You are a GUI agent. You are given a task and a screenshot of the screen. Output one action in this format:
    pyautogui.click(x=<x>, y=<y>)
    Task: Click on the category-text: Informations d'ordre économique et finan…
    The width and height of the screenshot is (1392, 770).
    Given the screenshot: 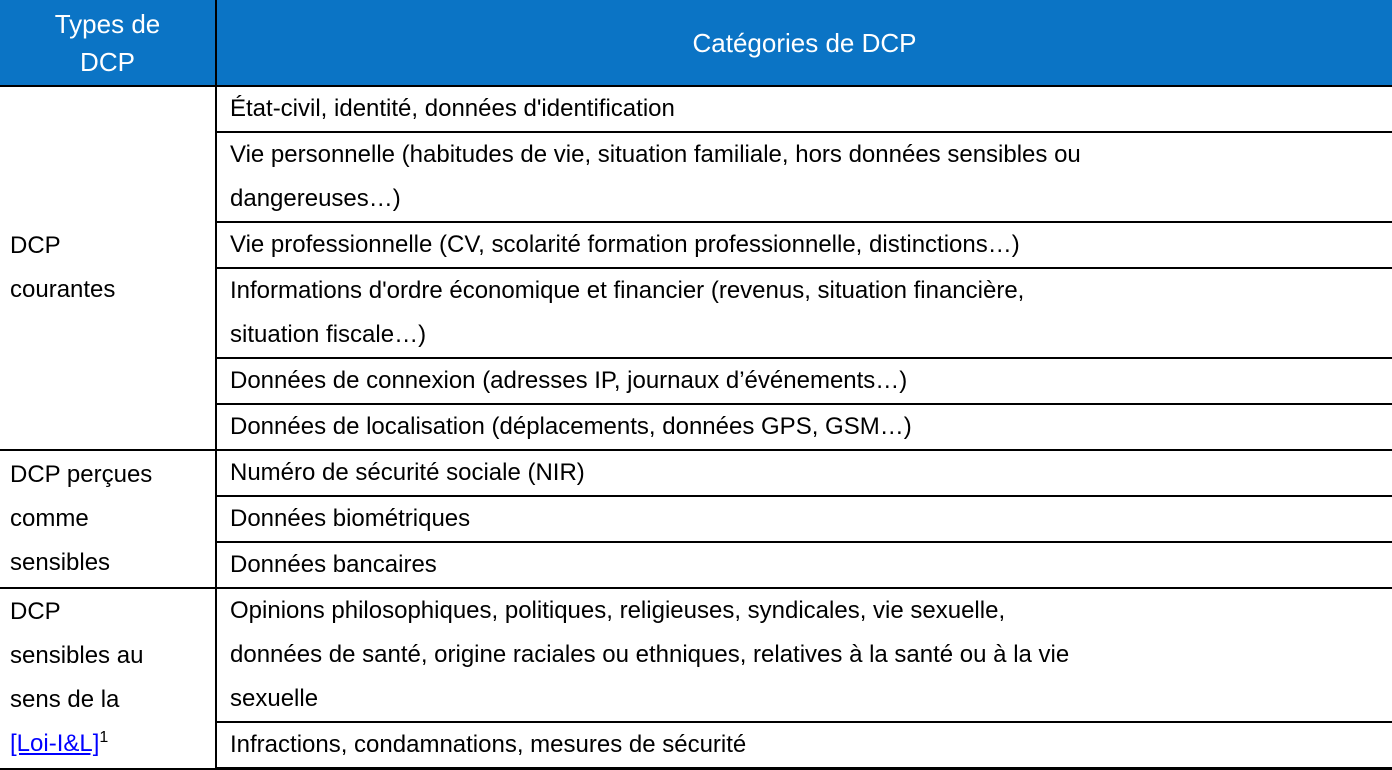 What is the action you would take?
    pyautogui.click(x=627, y=312)
    